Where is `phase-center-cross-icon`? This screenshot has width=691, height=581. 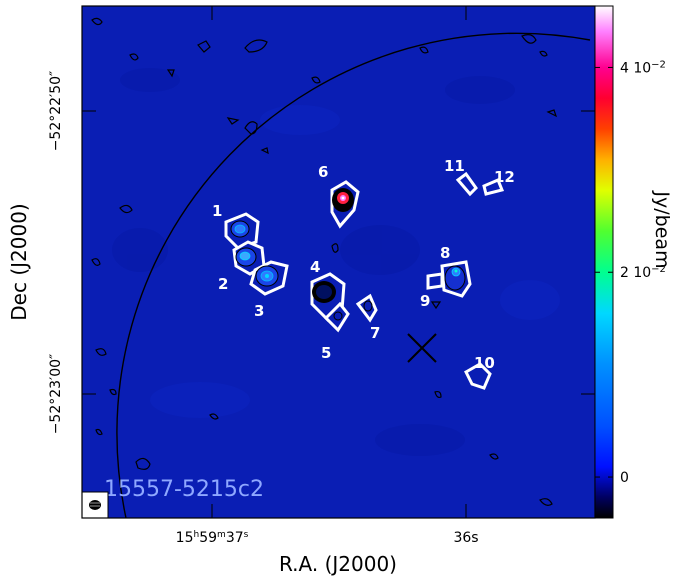
phase-center-cross-icon is located at coordinates (422, 348).